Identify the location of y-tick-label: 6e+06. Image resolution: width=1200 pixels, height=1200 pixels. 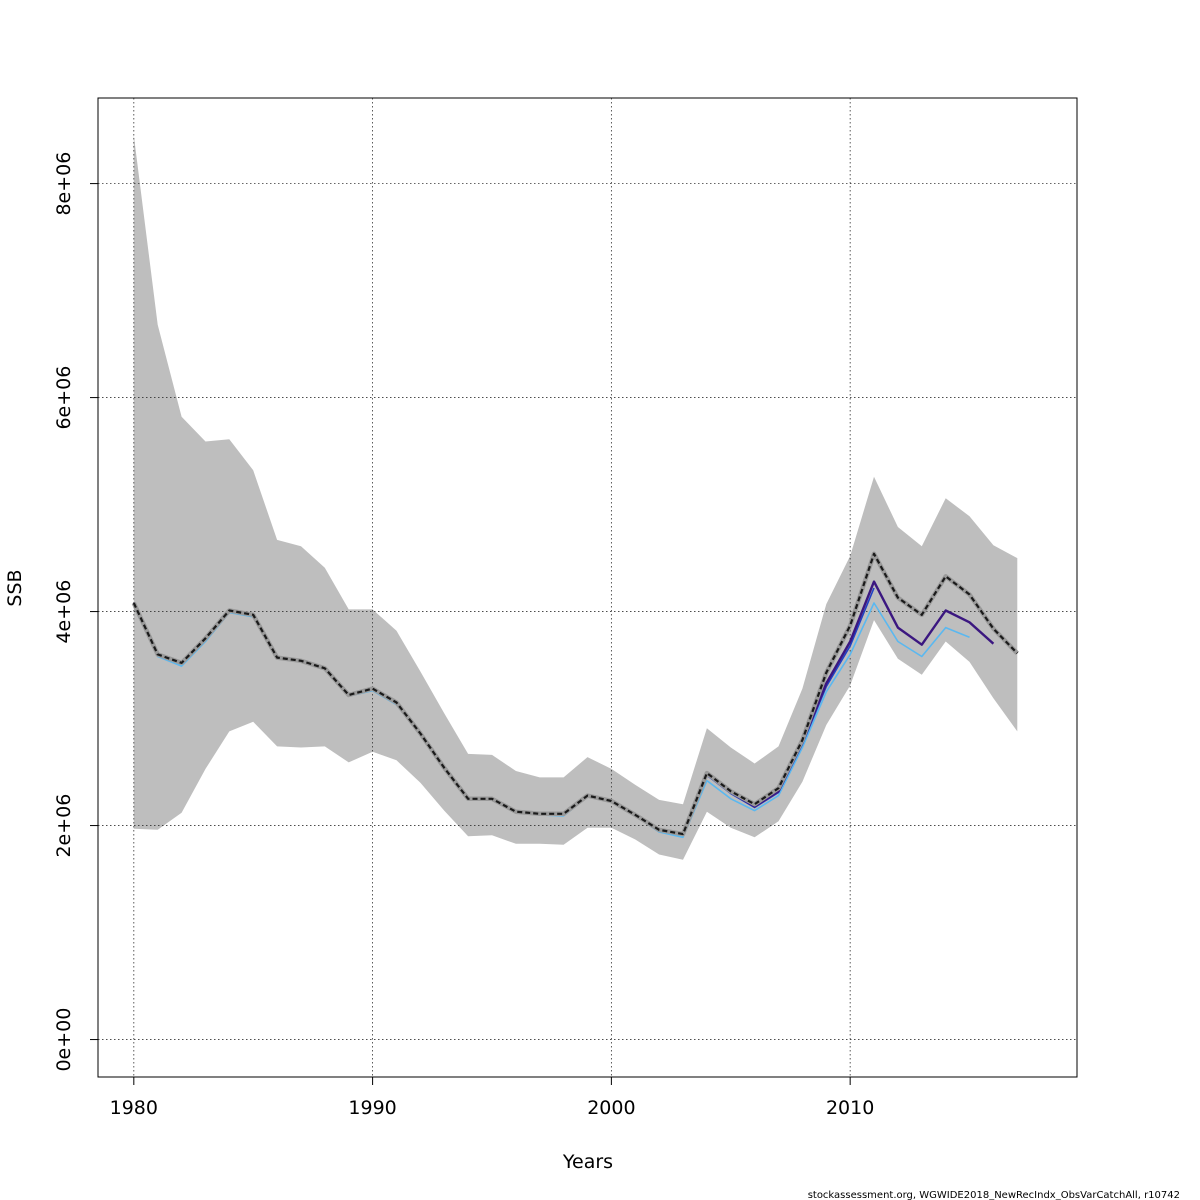
(64, 398).